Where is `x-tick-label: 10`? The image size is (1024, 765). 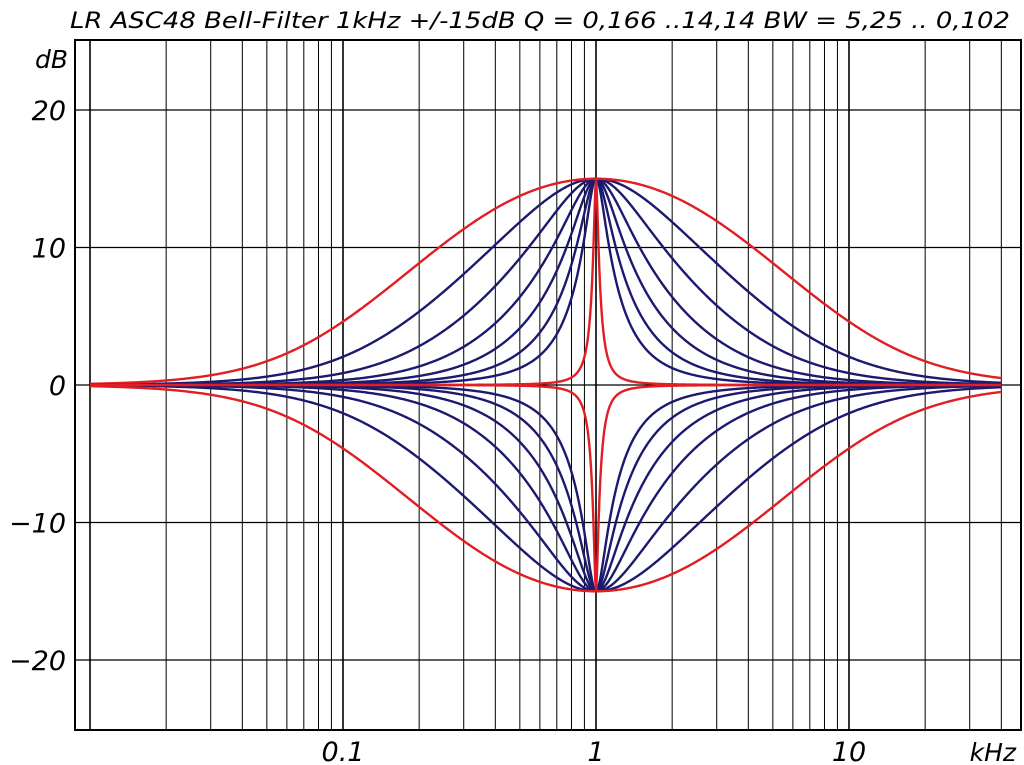
x-tick-label: 10 is located at coordinates (849, 751).